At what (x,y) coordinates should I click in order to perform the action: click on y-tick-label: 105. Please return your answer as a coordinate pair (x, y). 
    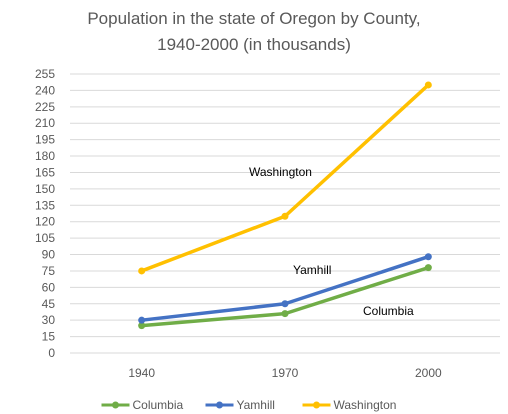
    Looking at the image, I should click on (45, 238).